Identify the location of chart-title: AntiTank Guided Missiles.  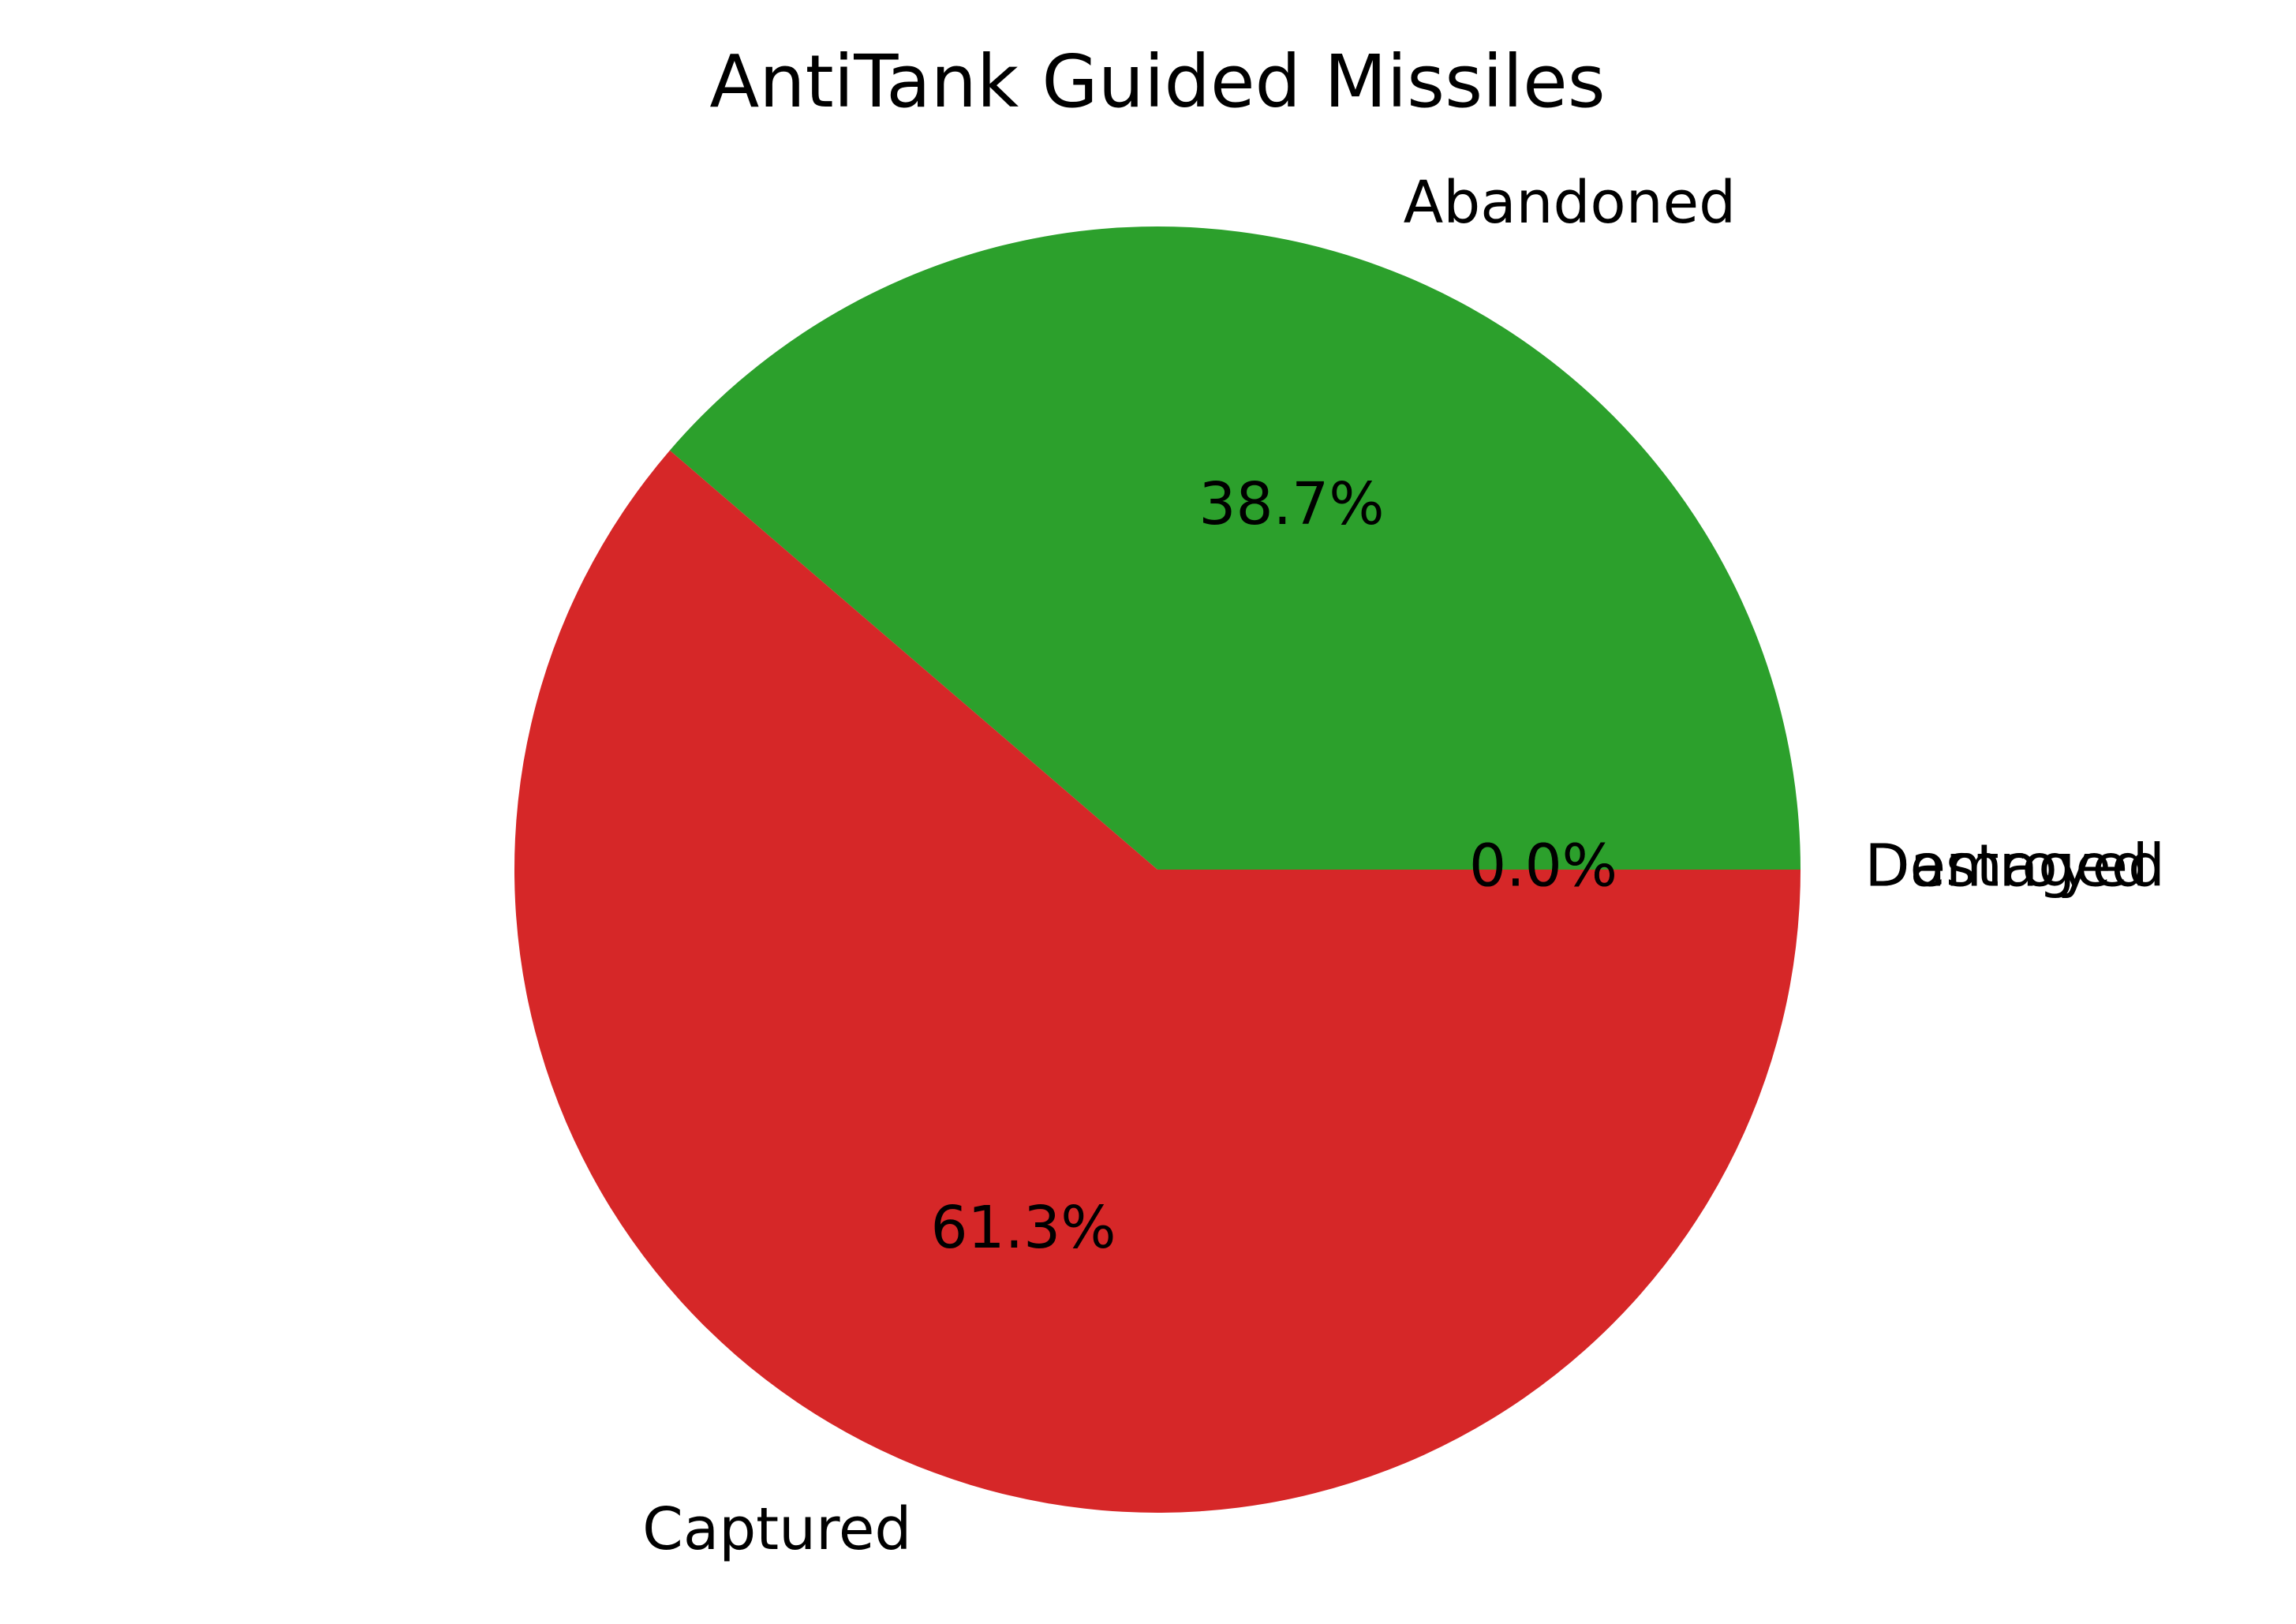
(1157, 81).